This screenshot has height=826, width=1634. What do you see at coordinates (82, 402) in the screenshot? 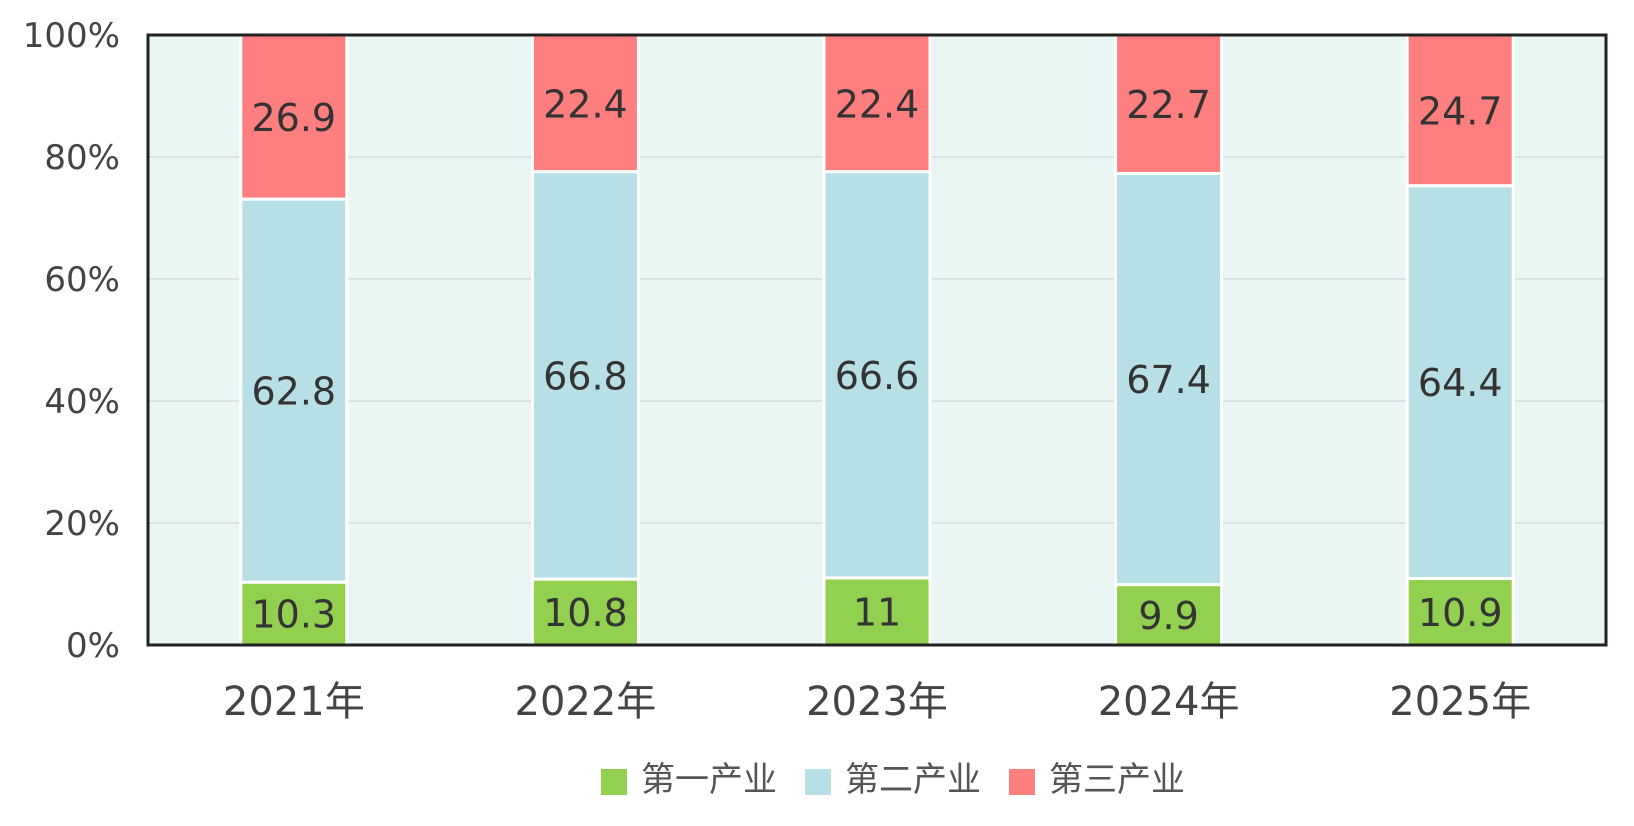
I see `y-tick-label: 40%` at bounding box center [82, 402].